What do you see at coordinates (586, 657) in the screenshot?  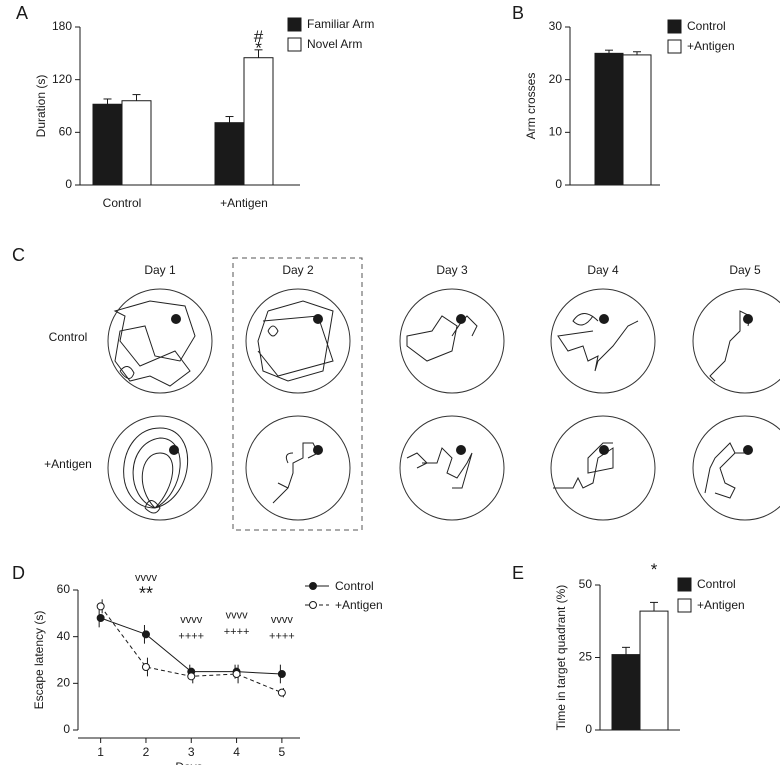 I see `y-tick-label: 25` at bounding box center [586, 657].